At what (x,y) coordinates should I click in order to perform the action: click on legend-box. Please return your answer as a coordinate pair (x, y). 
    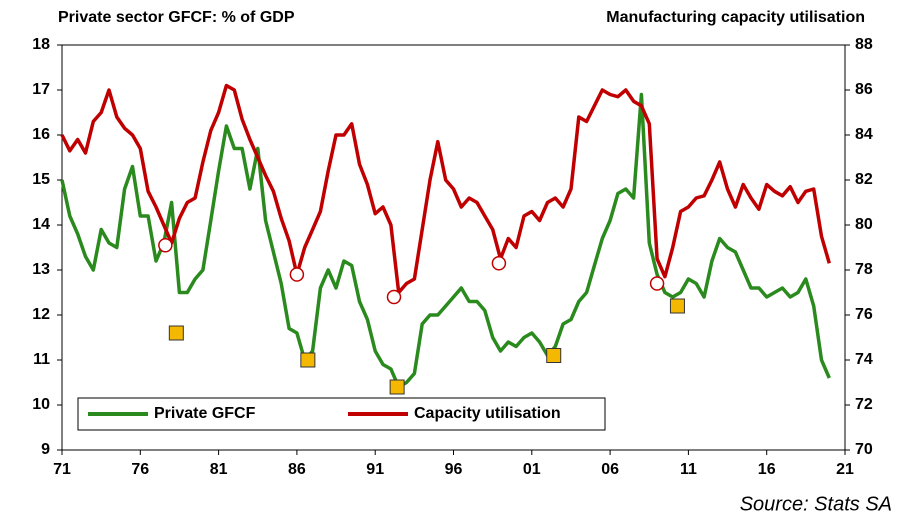
    Looking at the image, I should click on (341, 414).